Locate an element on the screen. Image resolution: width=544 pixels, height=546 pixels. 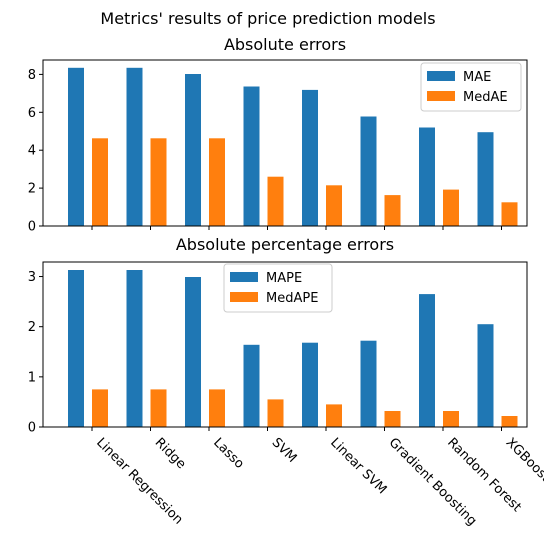
legend-label-mape: MAPE is located at coordinates (284, 278).